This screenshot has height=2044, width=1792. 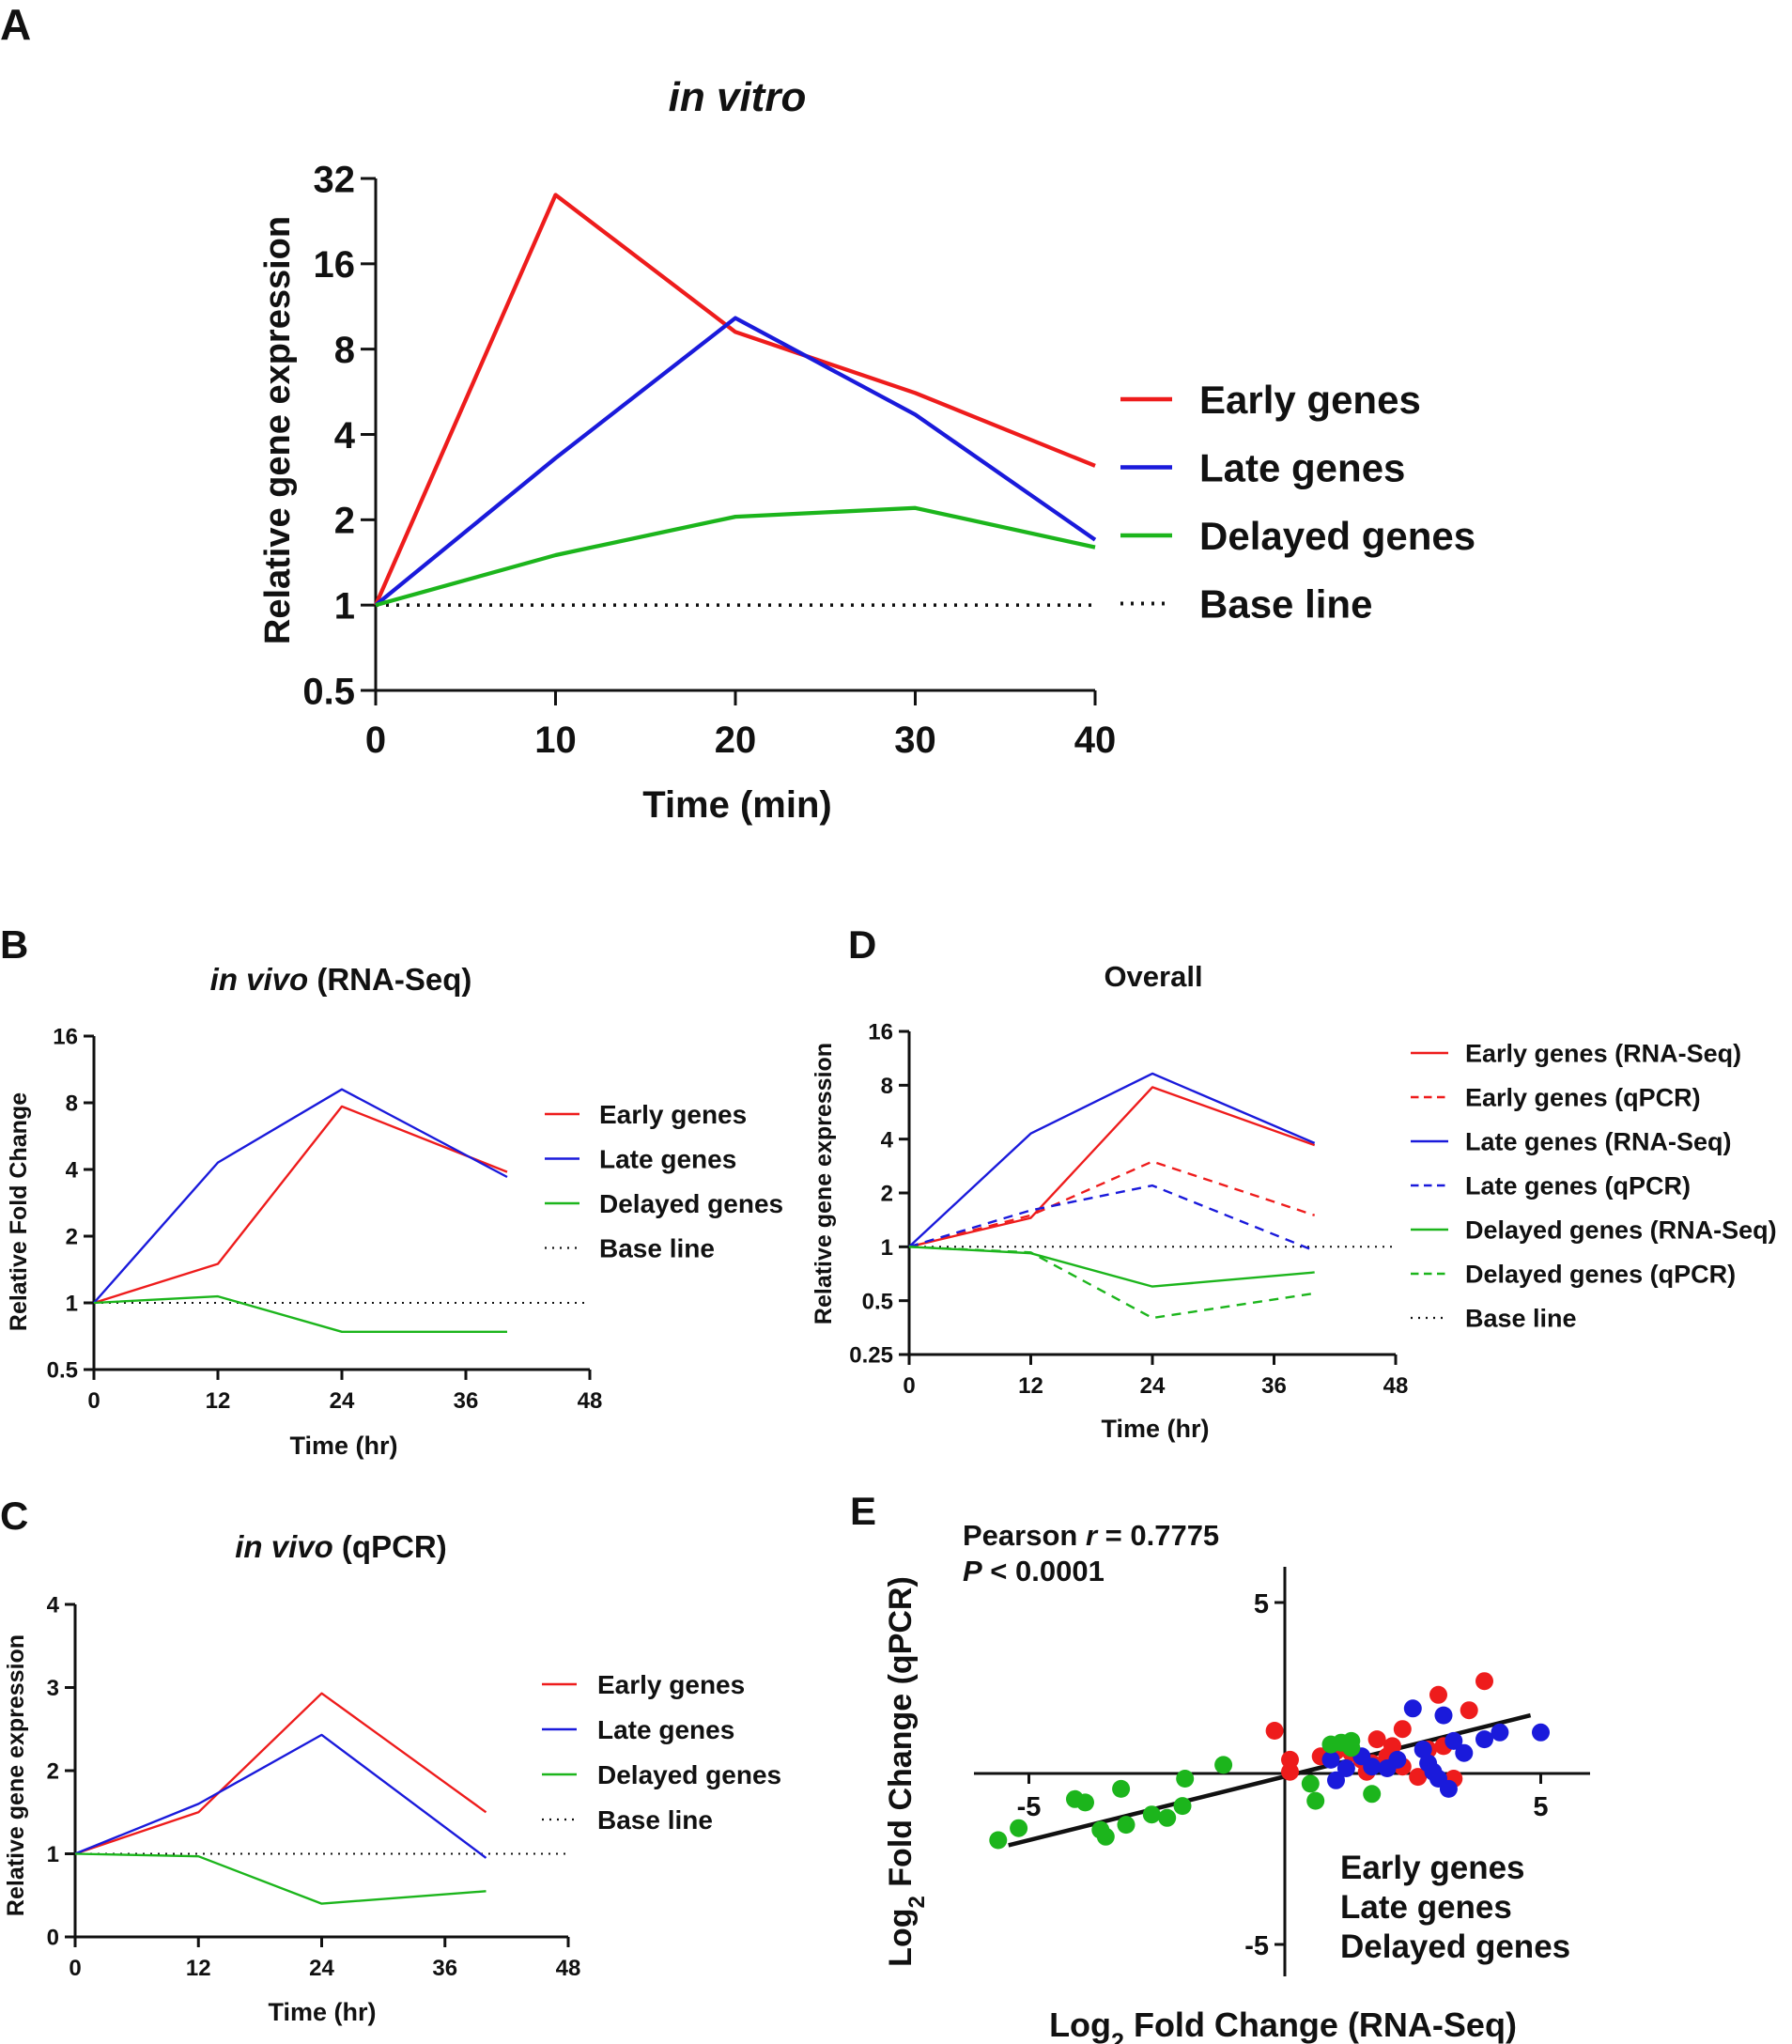 What do you see at coordinates (909, 1386) in the screenshot?
I see `x-tick-label: 0` at bounding box center [909, 1386].